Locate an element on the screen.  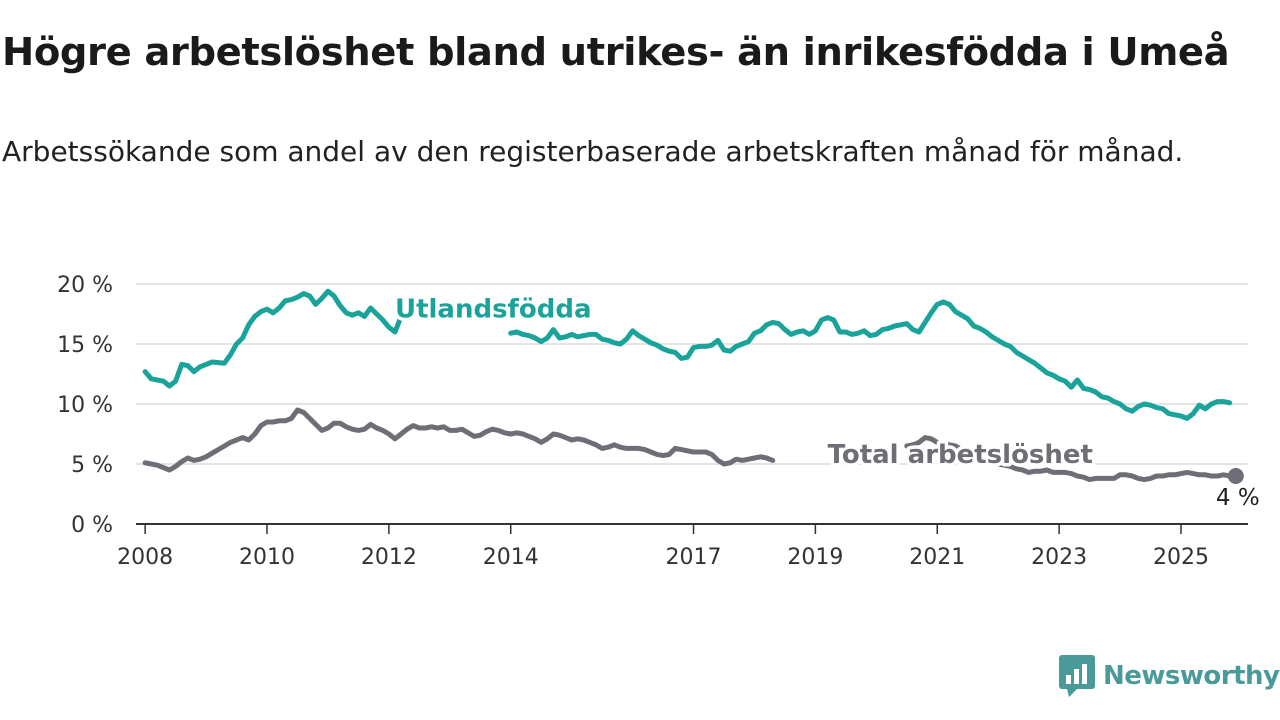
x-tick-label-2014: 2014 is located at coordinates (511, 557).